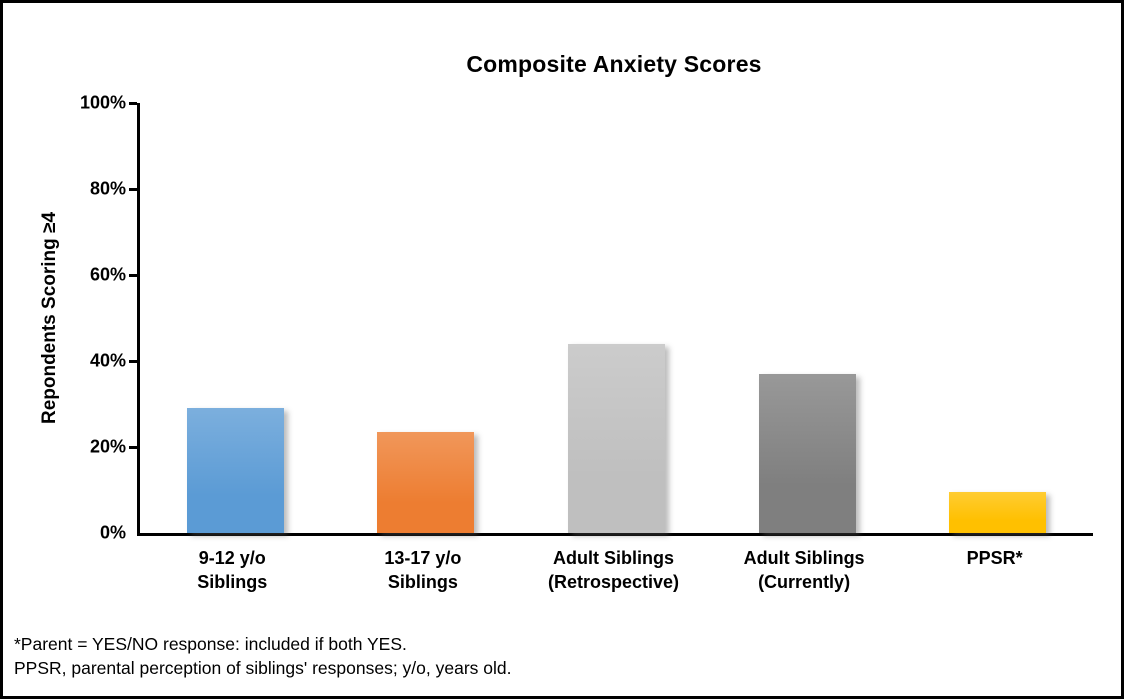 The width and height of the screenshot is (1124, 699). What do you see at coordinates (107, 274) in the screenshot?
I see `y-tick-label-60: 60%` at bounding box center [107, 274].